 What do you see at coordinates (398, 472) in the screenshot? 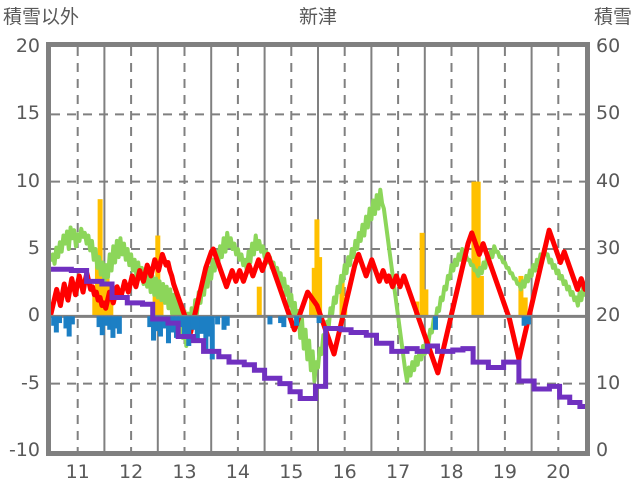
I see `x-tick-label: 17` at bounding box center [398, 472].